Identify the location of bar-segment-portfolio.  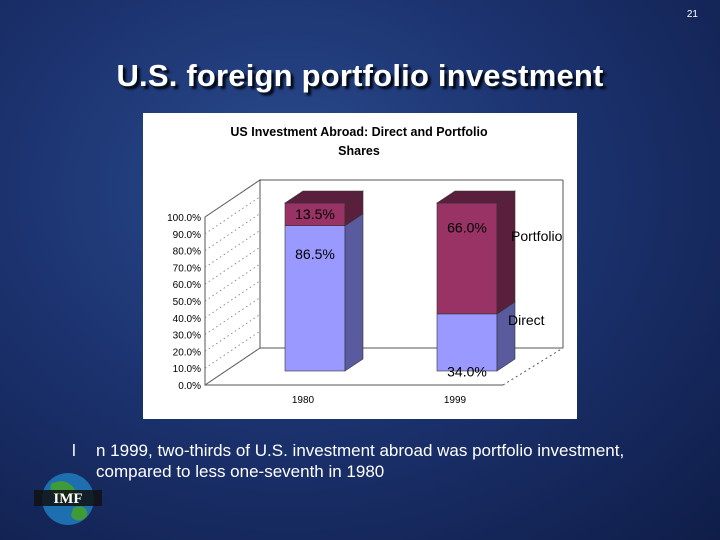
(467, 258).